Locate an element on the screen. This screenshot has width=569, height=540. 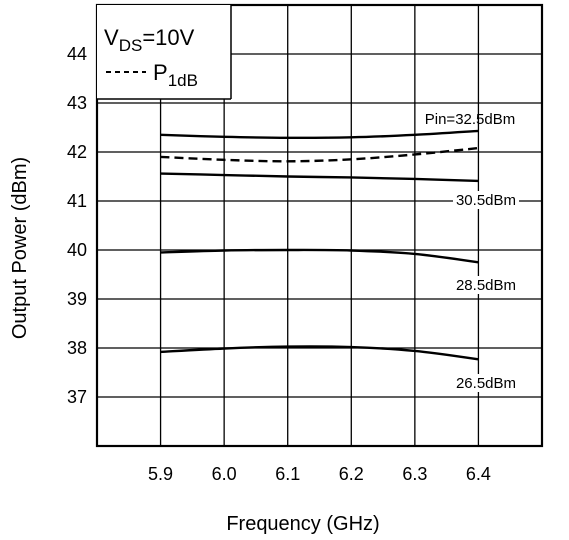
legend-entry-sub: 1dB is located at coordinates (183, 80).